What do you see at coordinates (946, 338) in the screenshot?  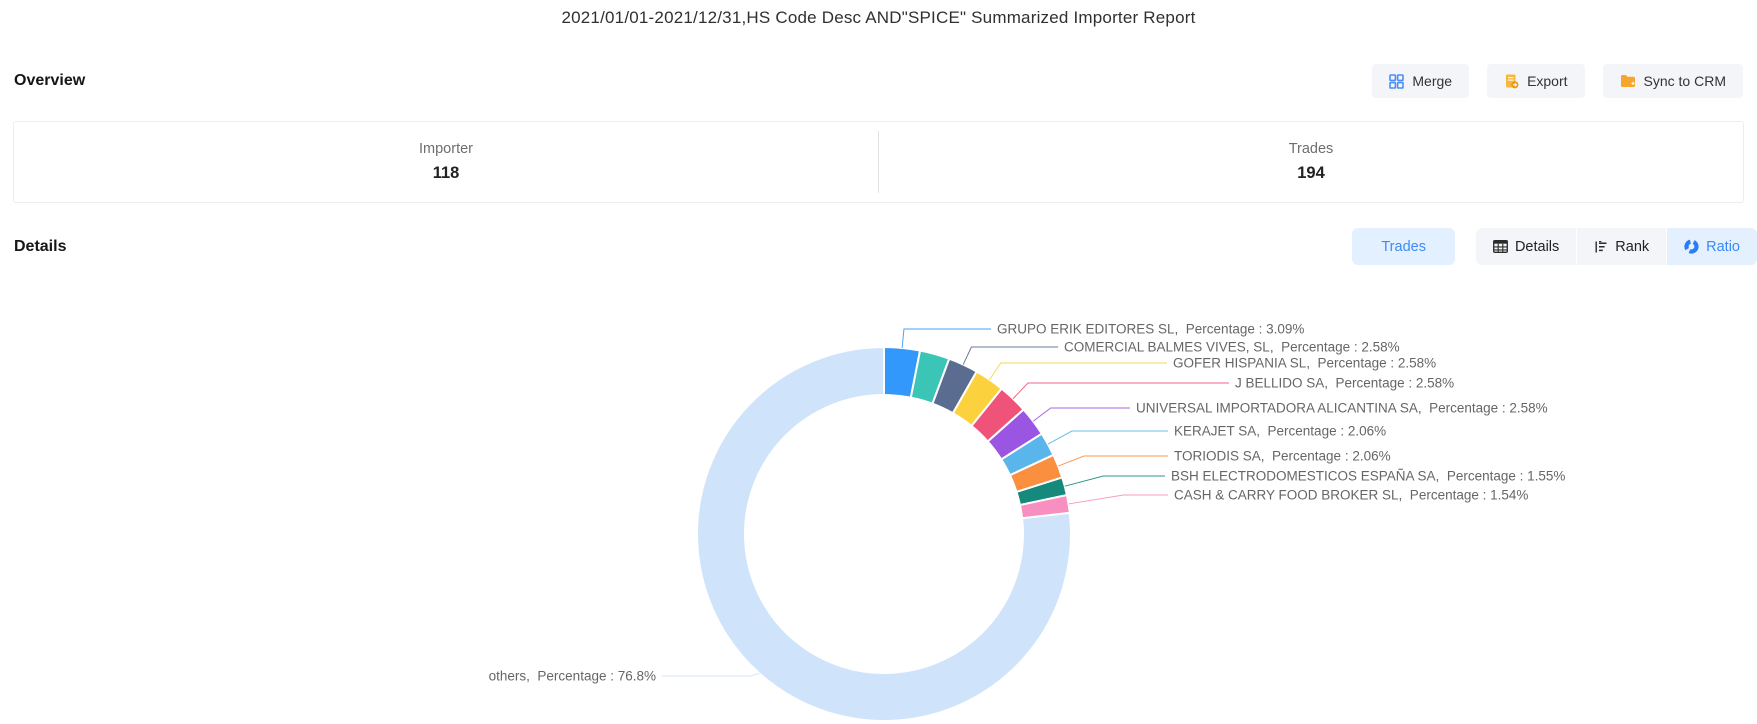 I see `label-leader-line-grupo-erik-editores-sl` at bounding box center [946, 338].